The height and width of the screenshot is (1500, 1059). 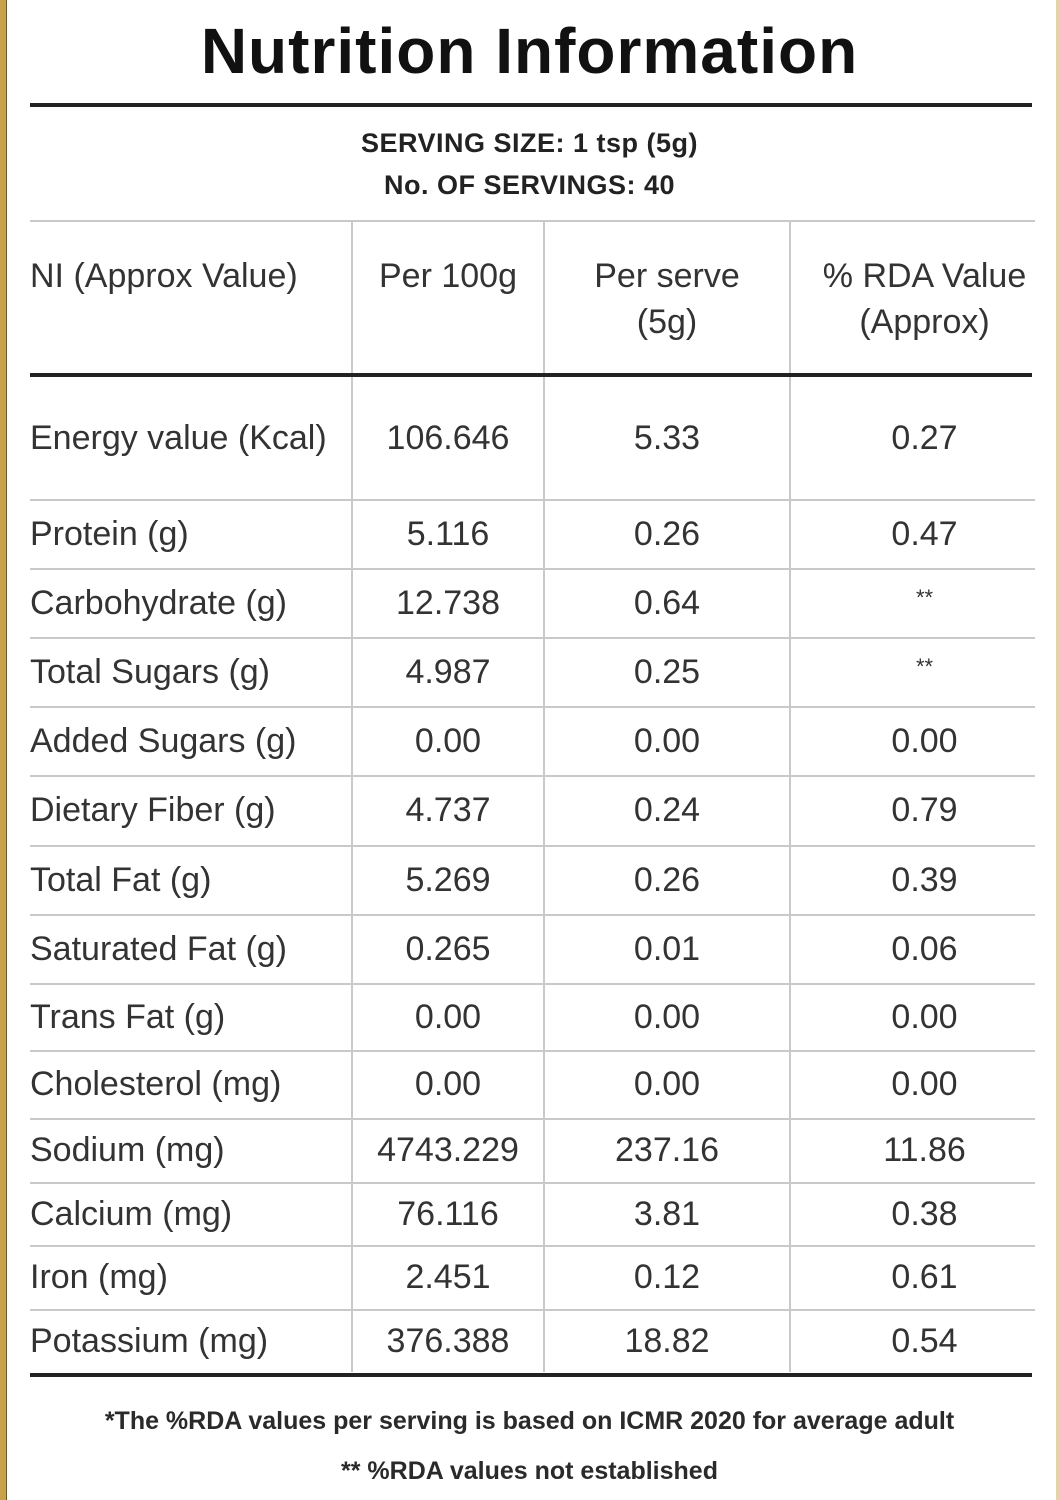 What do you see at coordinates (3, 750) in the screenshot?
I see `frame-border-left` at bounding box center [3, 750].